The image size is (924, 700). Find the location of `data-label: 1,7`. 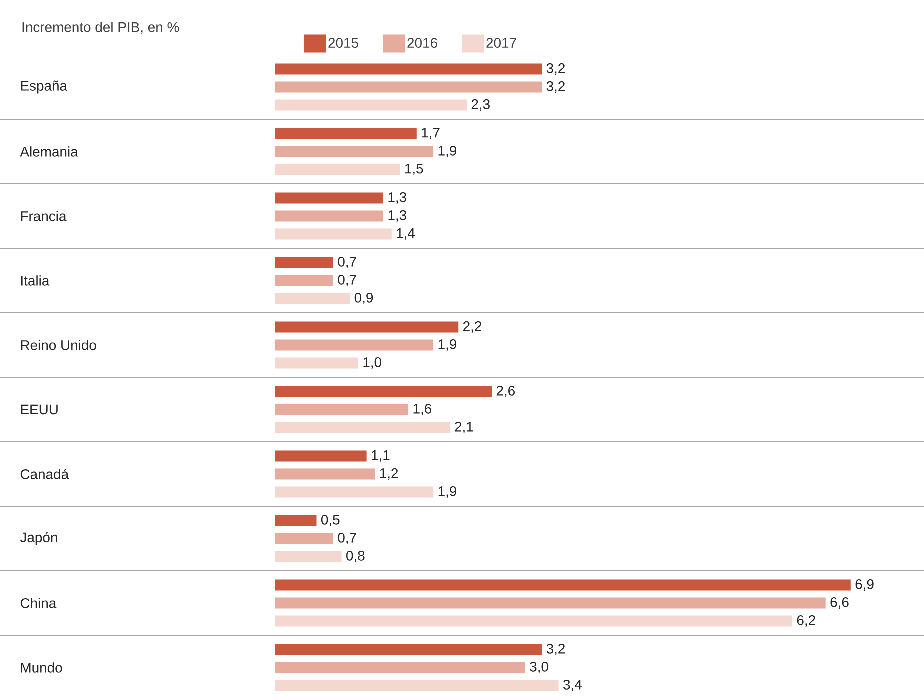

data-label: 1,7 is located at coordinates (431, 134).